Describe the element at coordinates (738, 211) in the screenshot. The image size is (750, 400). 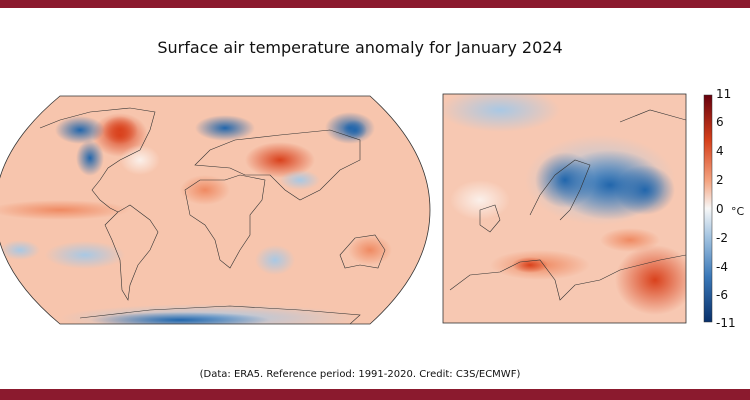
I see `colorbar-unit: °C` at that location.